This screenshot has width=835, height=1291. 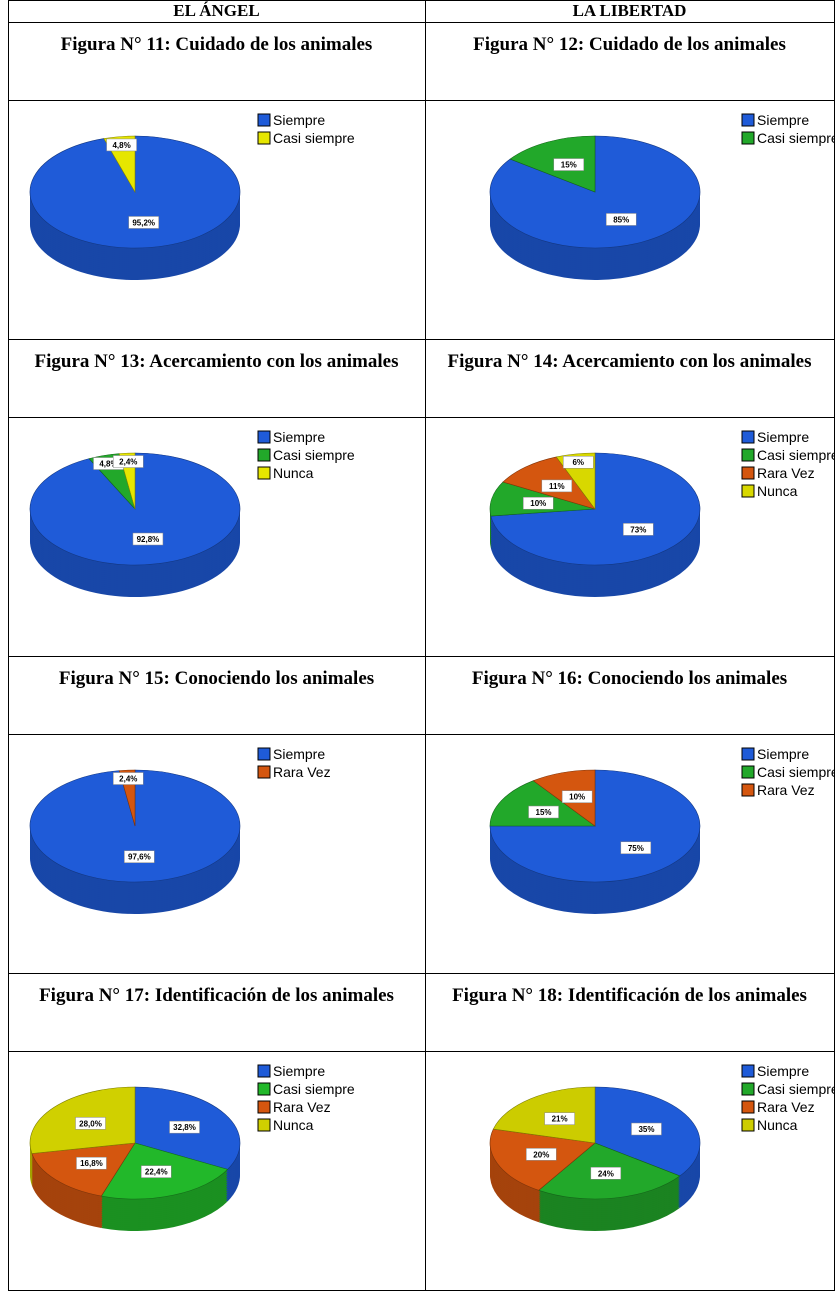 I want to click on data-label: 35%, so click(x=646, y=1129).